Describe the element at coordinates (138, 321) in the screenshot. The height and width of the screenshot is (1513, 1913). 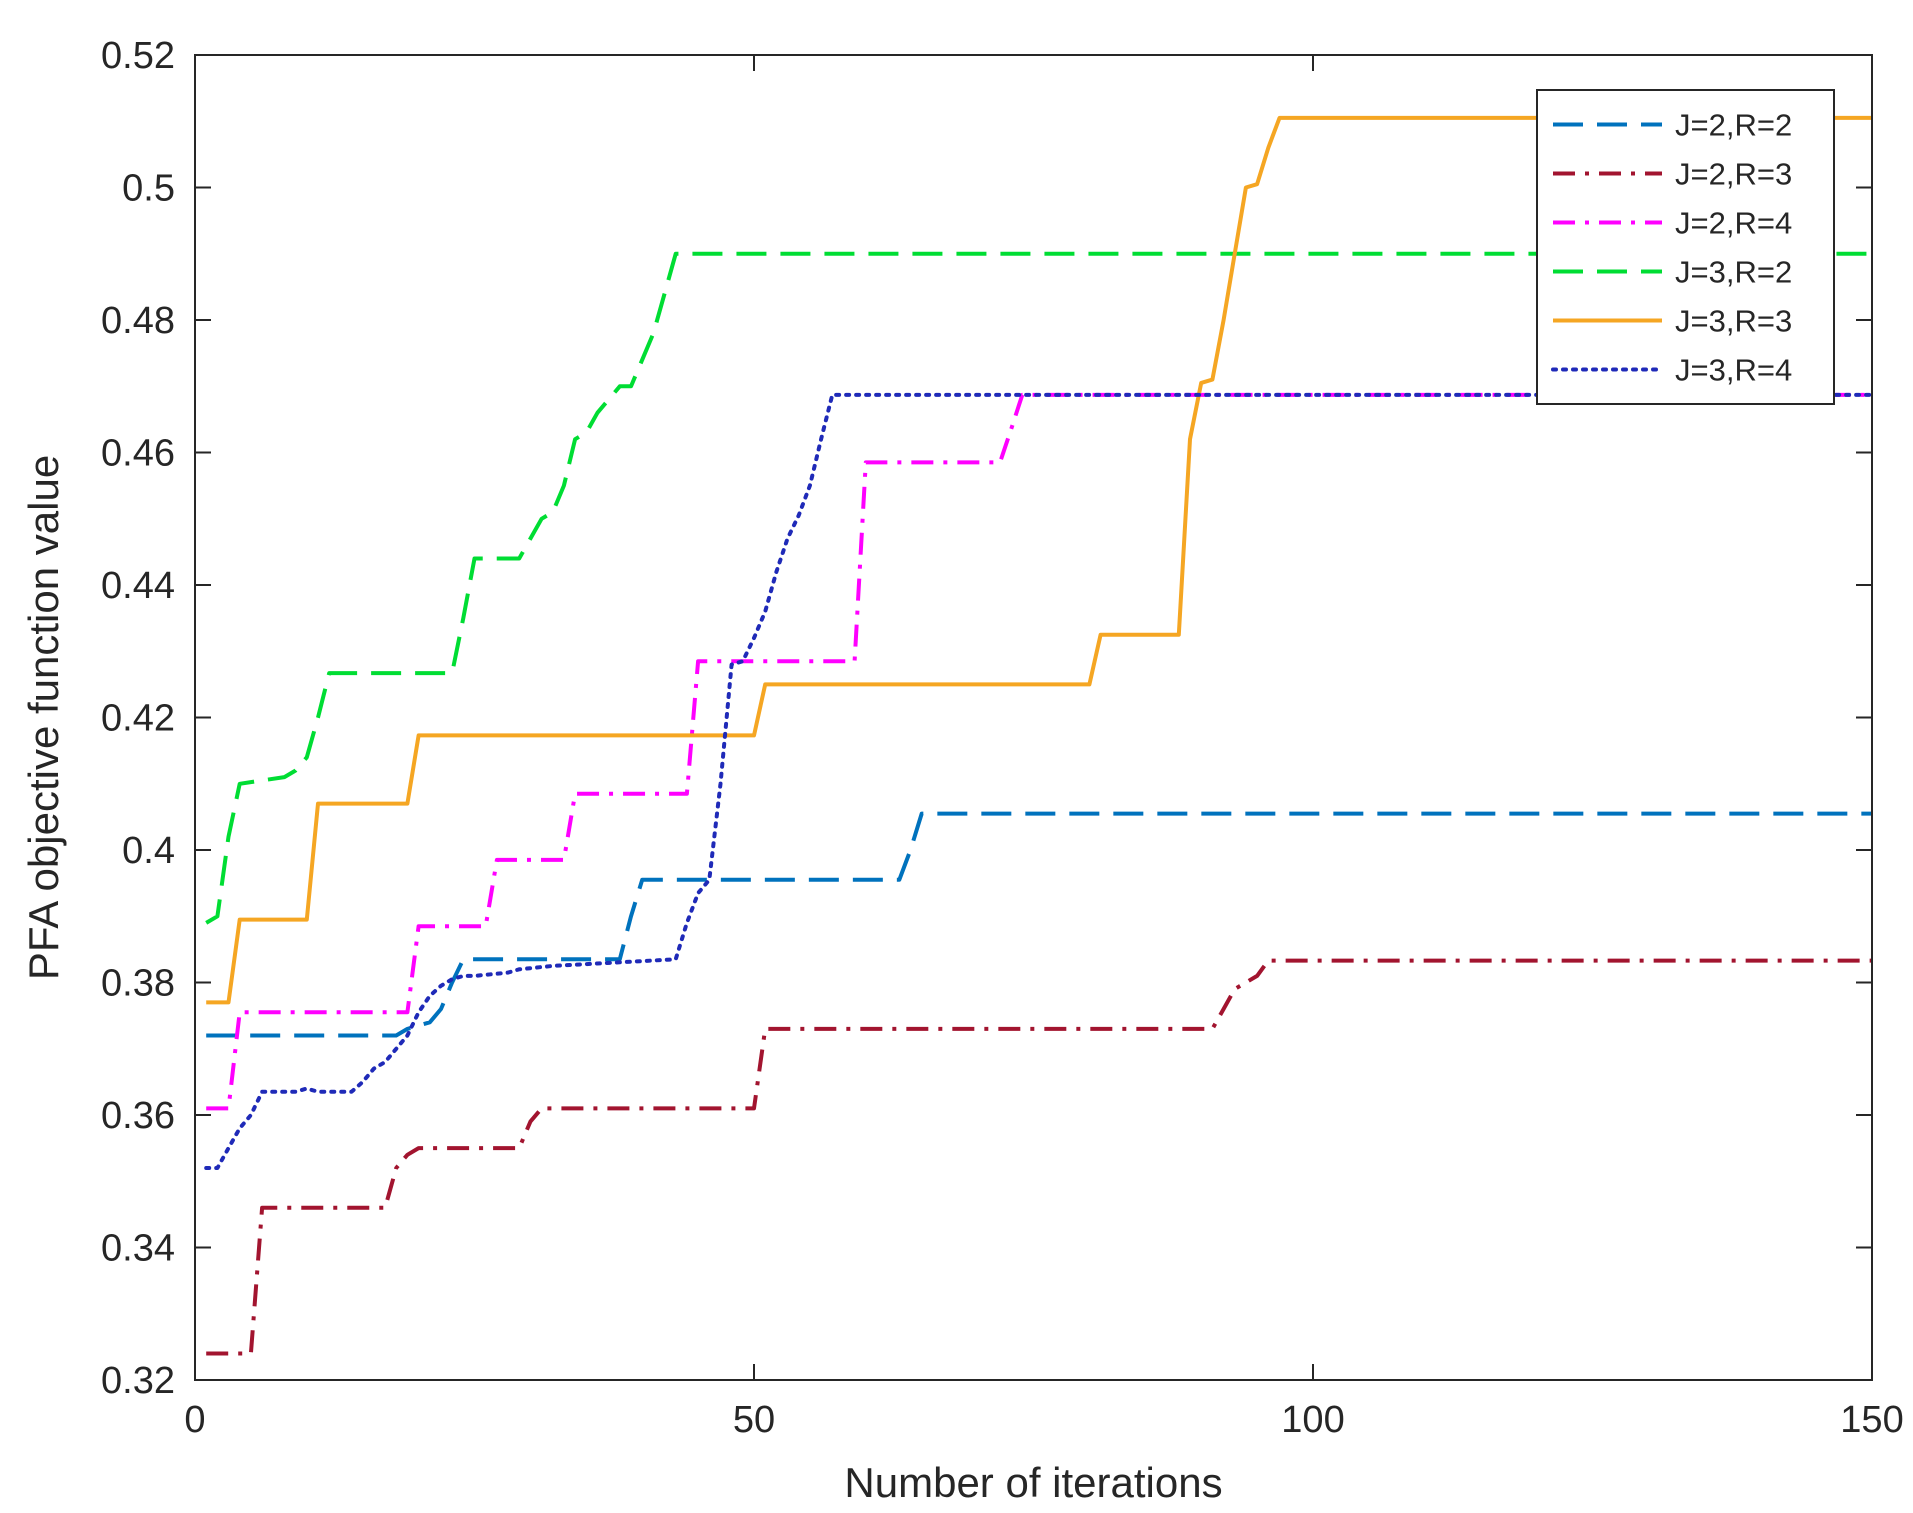
I see `y-tick-label: 0.48` at that location.